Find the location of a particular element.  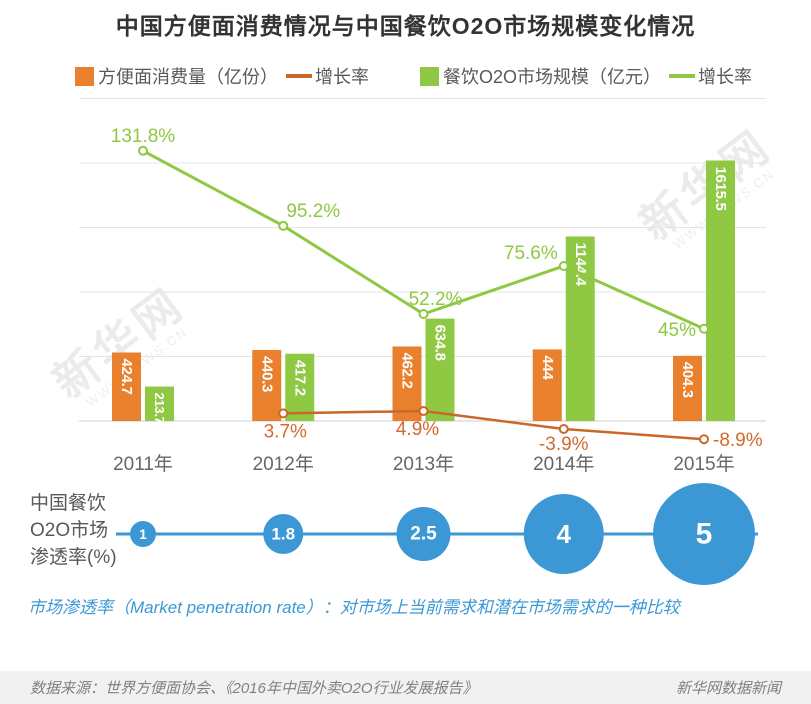

o2o-growth-value-label: 131.8% is located at coordinates (143, 136).